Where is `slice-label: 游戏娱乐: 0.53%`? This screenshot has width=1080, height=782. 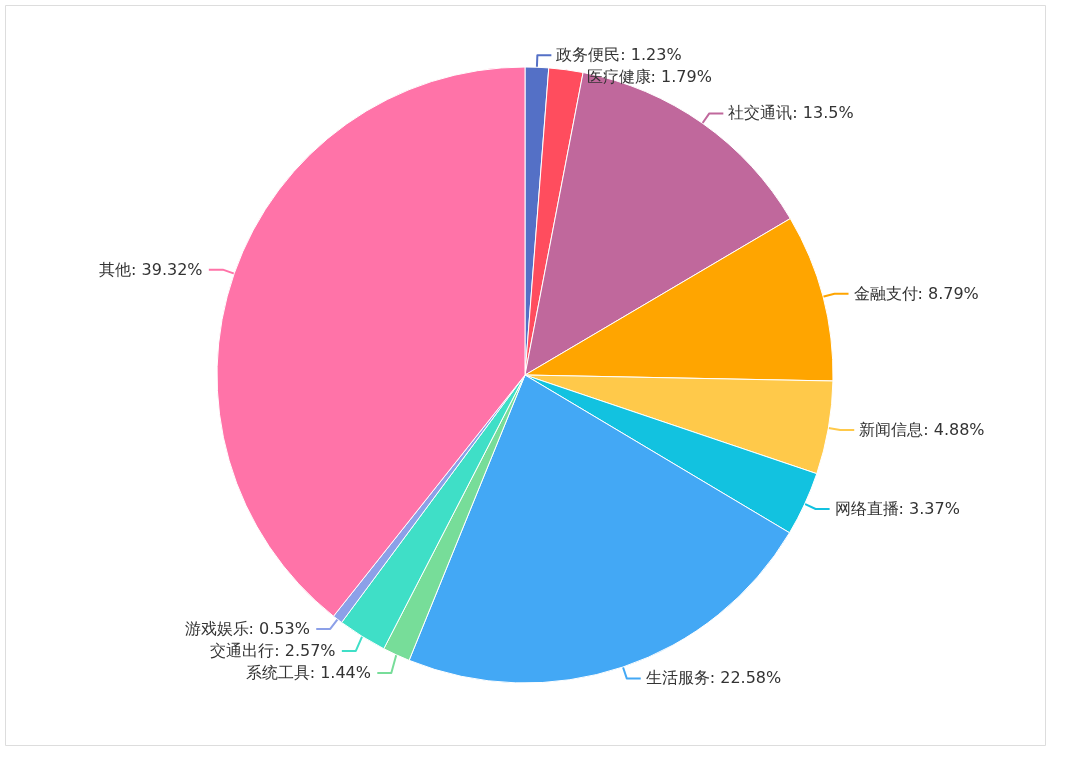 slice-label: 游戏娱乐: 0.53% is located at coordinates (247, 628).